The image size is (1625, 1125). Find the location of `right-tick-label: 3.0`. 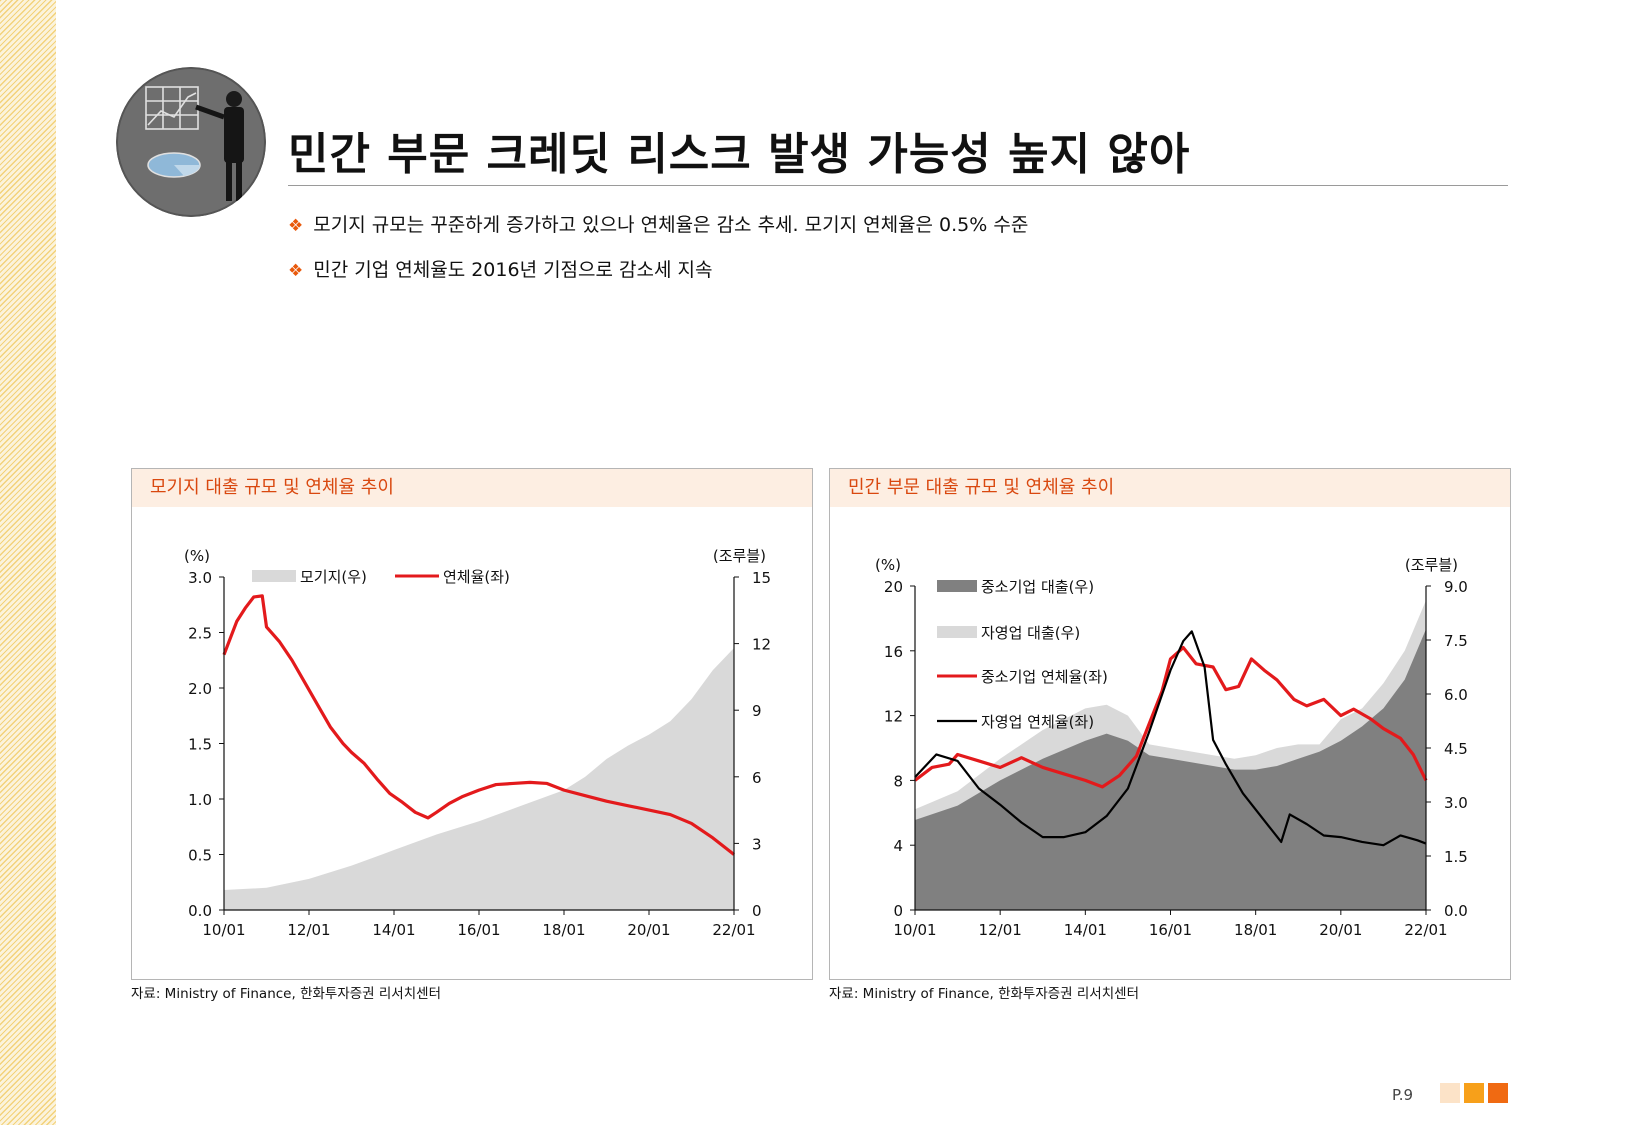

right-tick-label: 3.0 is located at coordinates (1456, 803).